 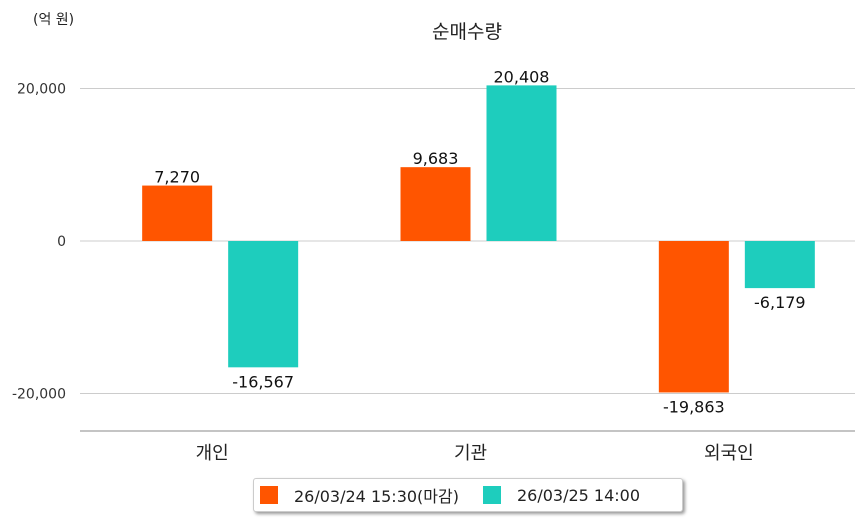 What do you see at coordinates (263, 381) in the screenshot?
I see `data-label: -16,567` at bounding box center [263, 381].